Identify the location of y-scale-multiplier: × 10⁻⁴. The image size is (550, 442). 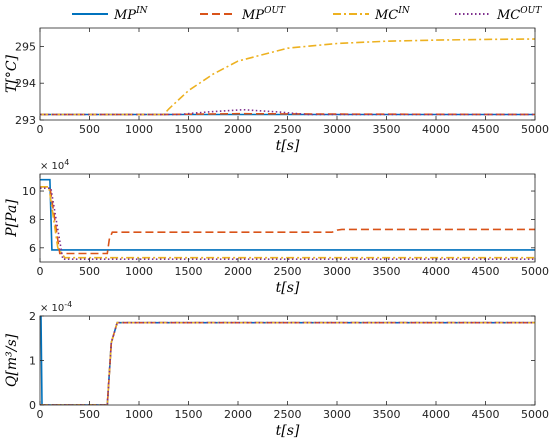
(56, 307).